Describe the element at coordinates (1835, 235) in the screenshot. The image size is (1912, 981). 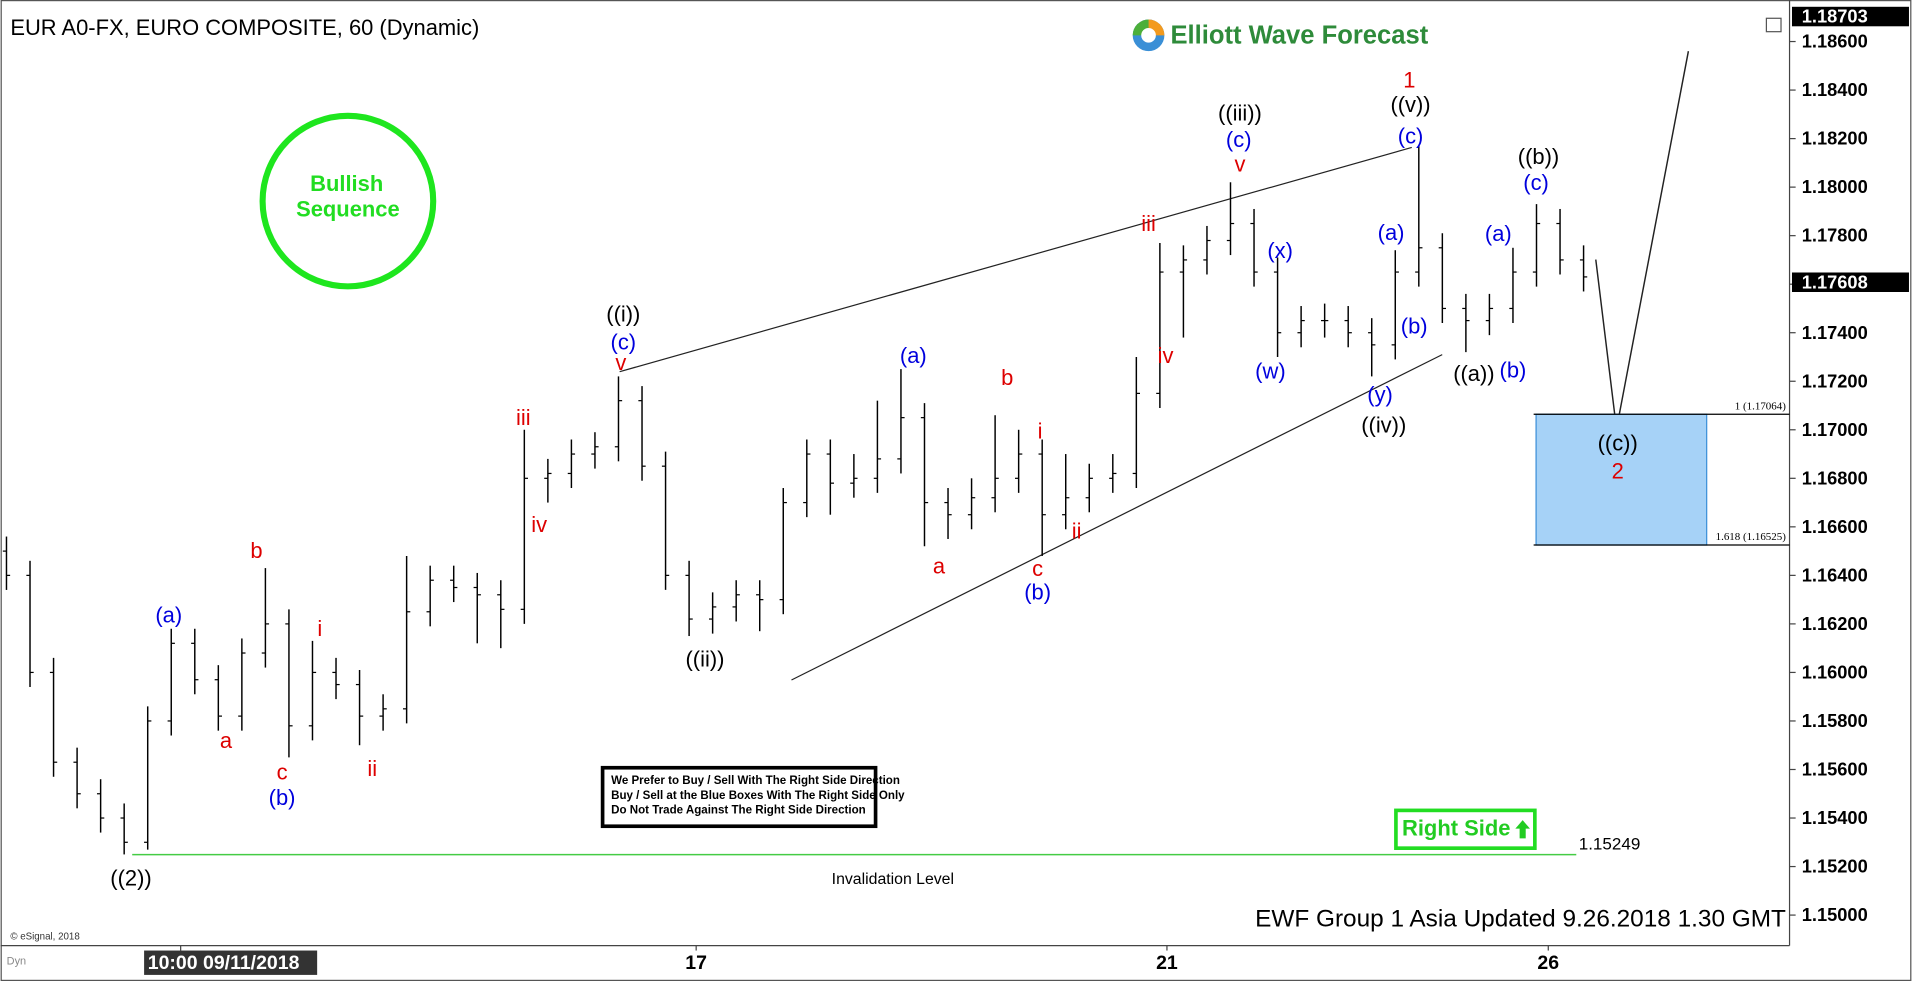
I see `y-tick-label: 1.17800` at that location.